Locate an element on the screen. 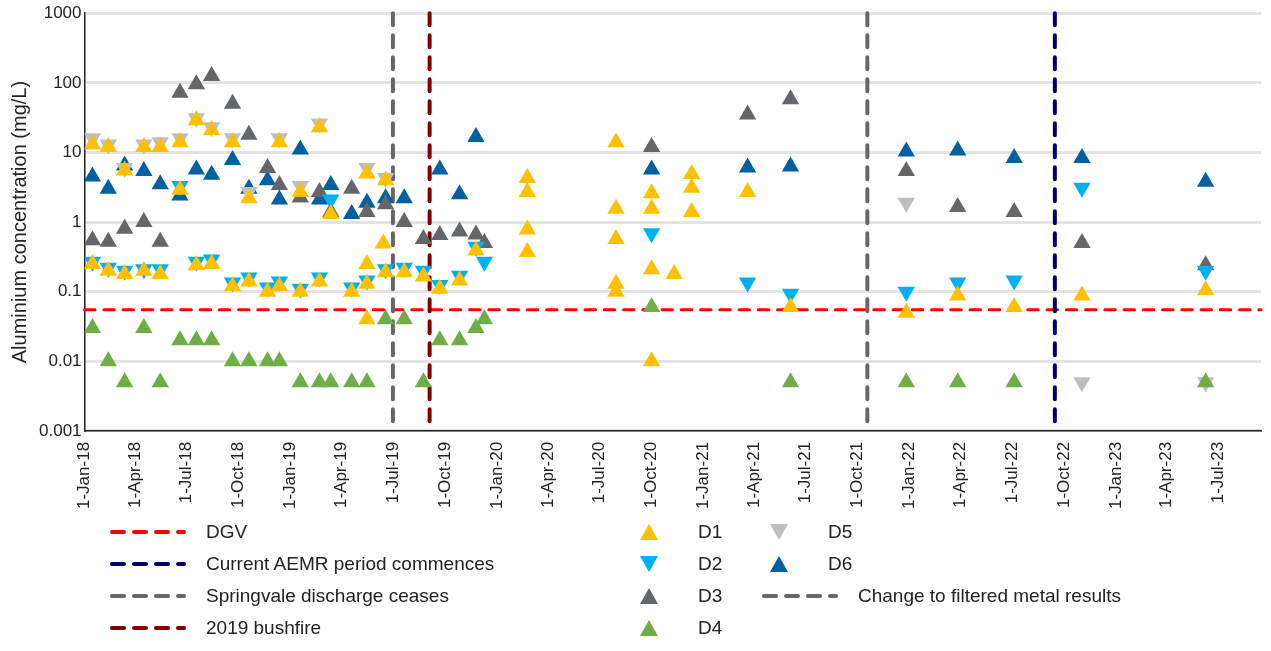  x-tick-label: 1-Oct-21 is located at coordinates (857, 475).